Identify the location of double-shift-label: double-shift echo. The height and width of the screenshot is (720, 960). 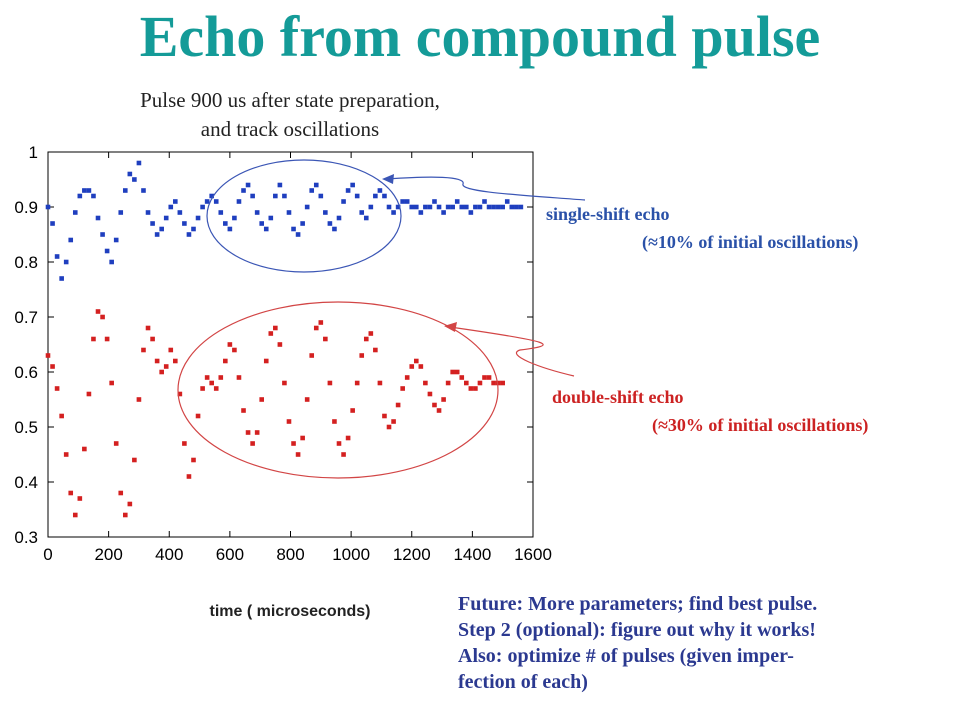
(618, 397).